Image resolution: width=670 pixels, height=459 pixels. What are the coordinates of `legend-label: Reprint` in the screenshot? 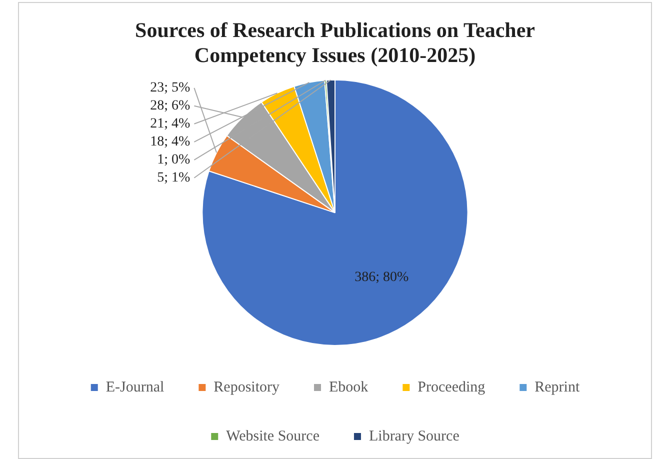 It's located at (557, 387).